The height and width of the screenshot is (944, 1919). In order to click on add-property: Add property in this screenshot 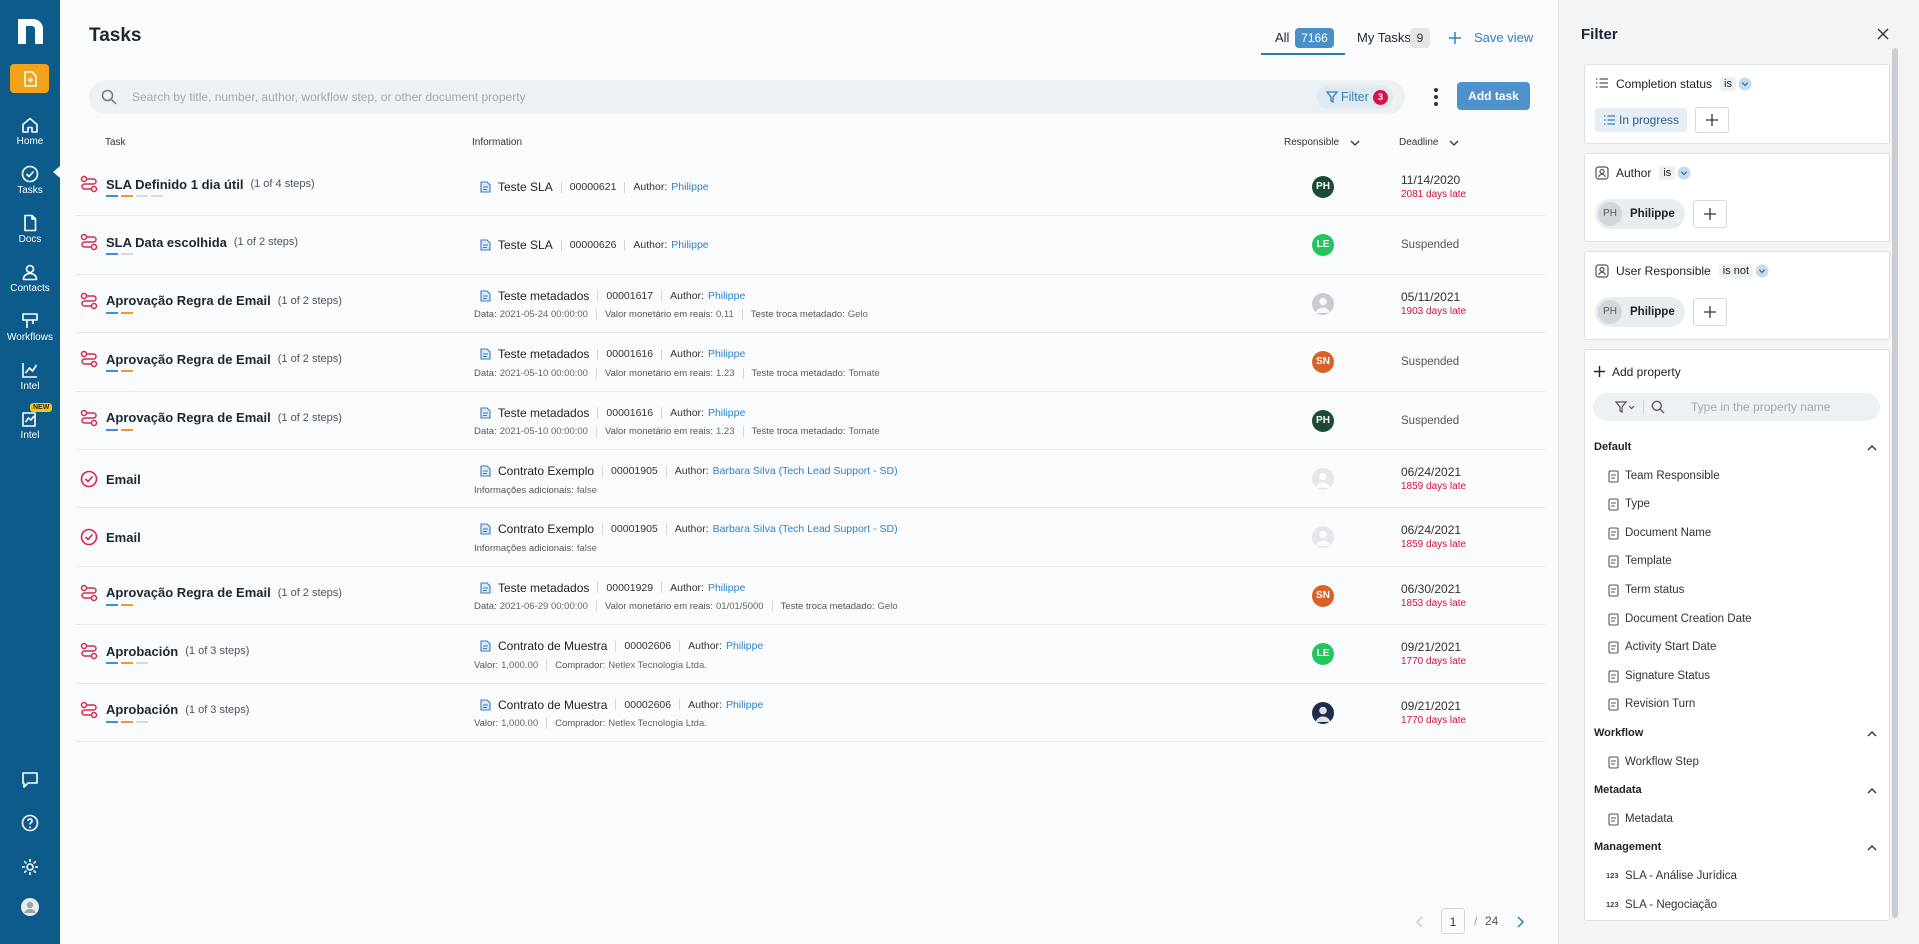, I will do `click(1646, 372)`.